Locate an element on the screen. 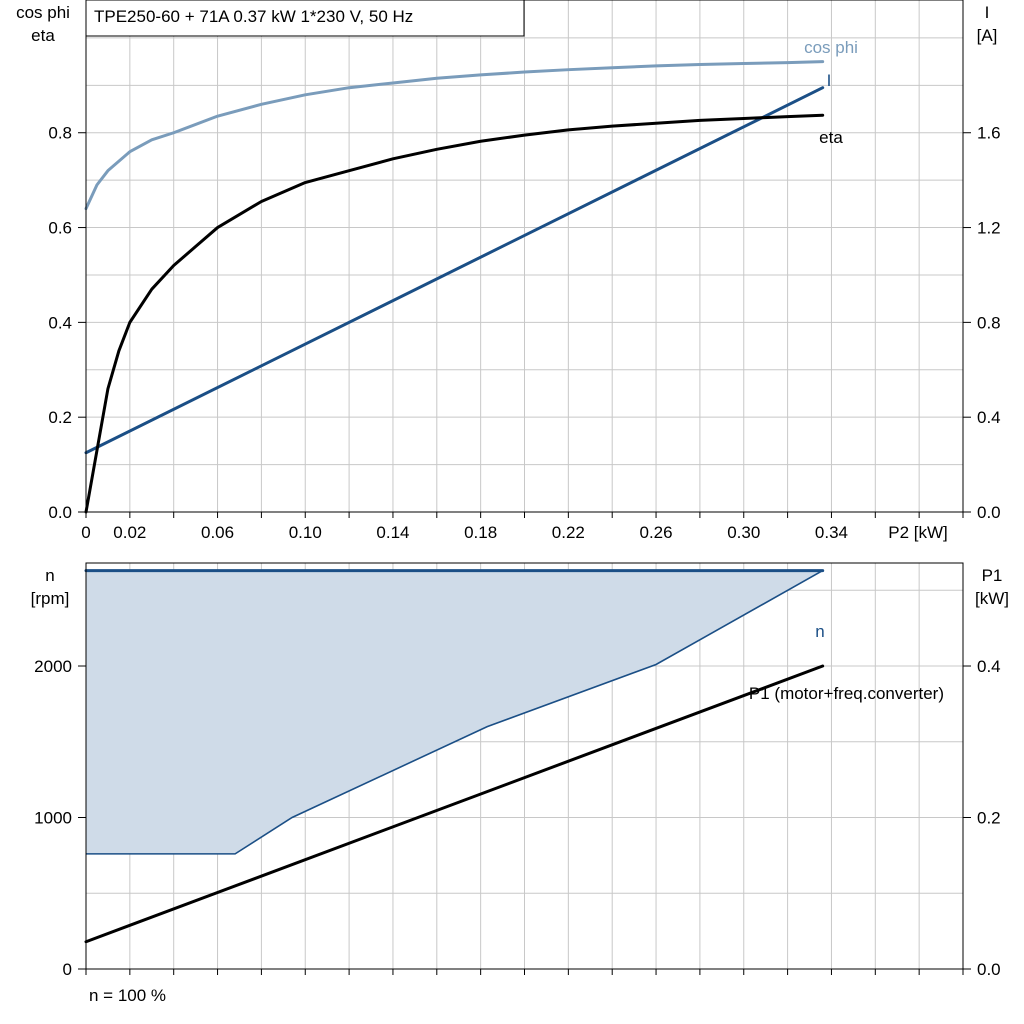 The height and width of the screenshot is (1024, 1024). chart-title-box is located at coordinates (305, 18).